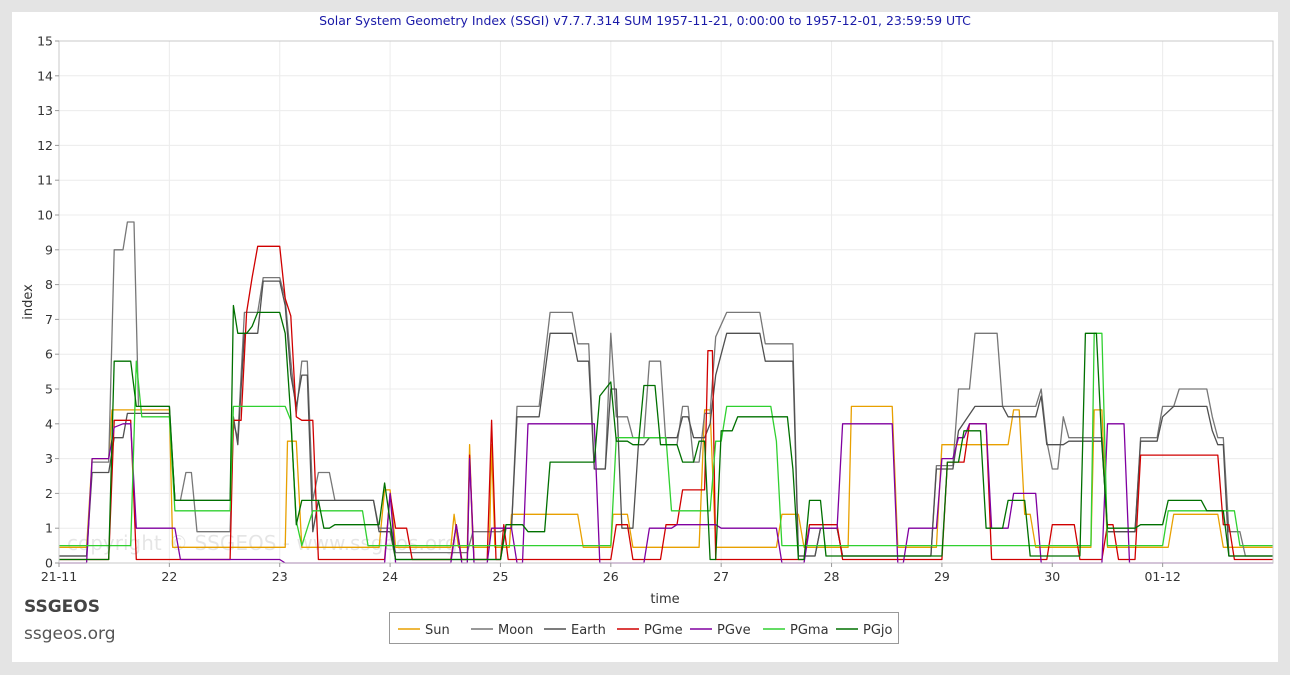 This screenshot has height=675, width=1290. I want to click on x-tick-label: 26, so click(611, 576).